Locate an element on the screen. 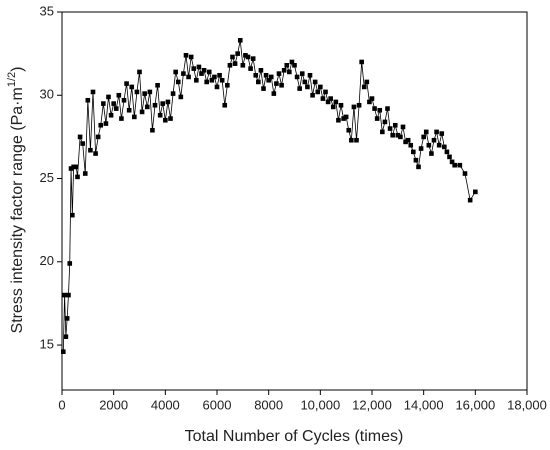 Image resolution: width=550 pixels, height=450 pixels. y-axis-label-sup: 1/2 is located at coordinates (12, 79).